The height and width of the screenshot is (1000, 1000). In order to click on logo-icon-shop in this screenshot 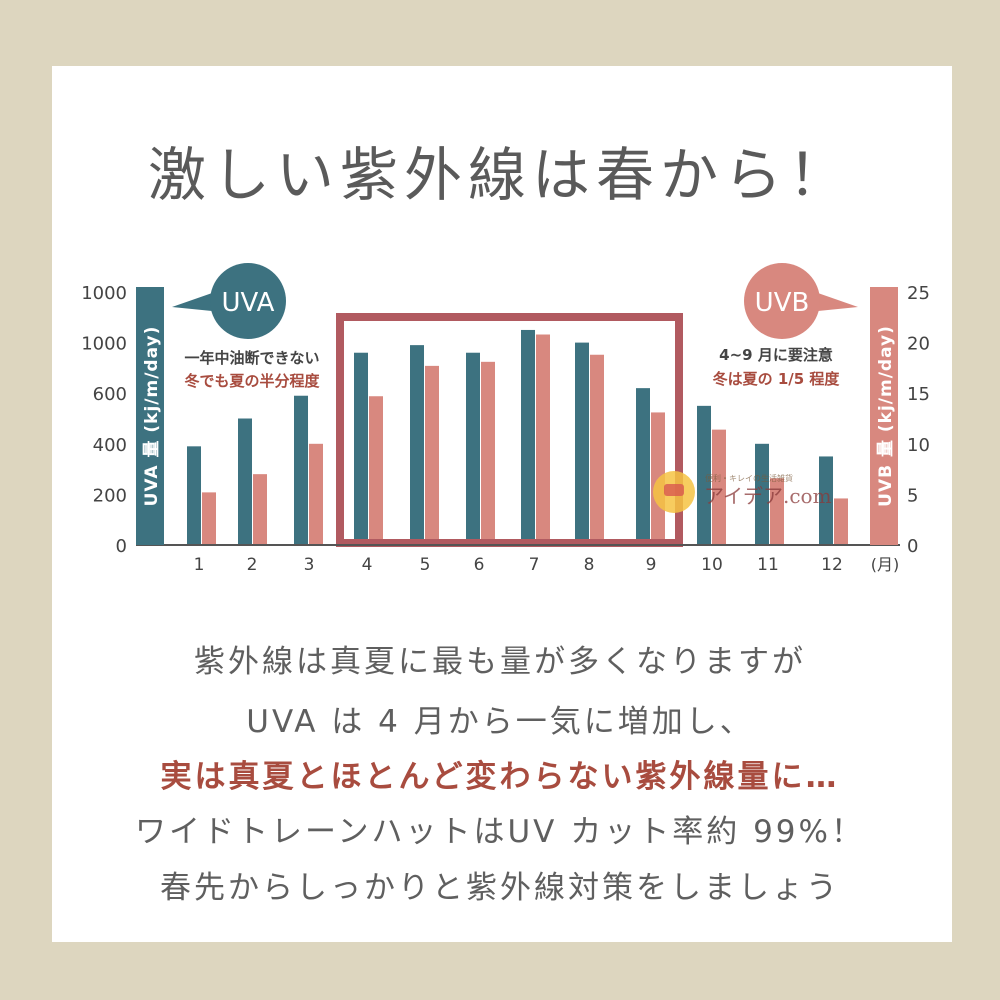, I will do `click(674, 490)`.